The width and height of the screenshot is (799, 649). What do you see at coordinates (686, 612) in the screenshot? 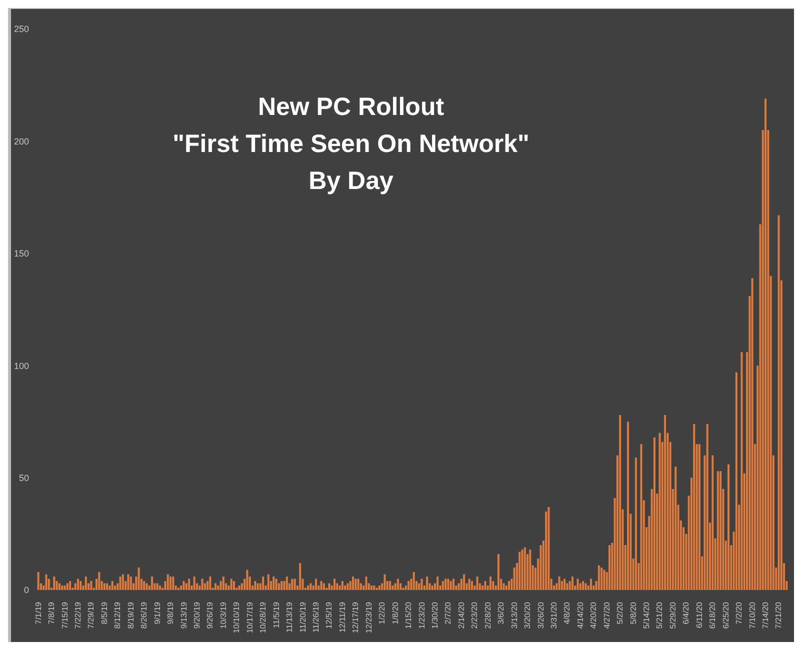
I see `x-tick-label: 6/4/20` at bounding box center [686, 612].